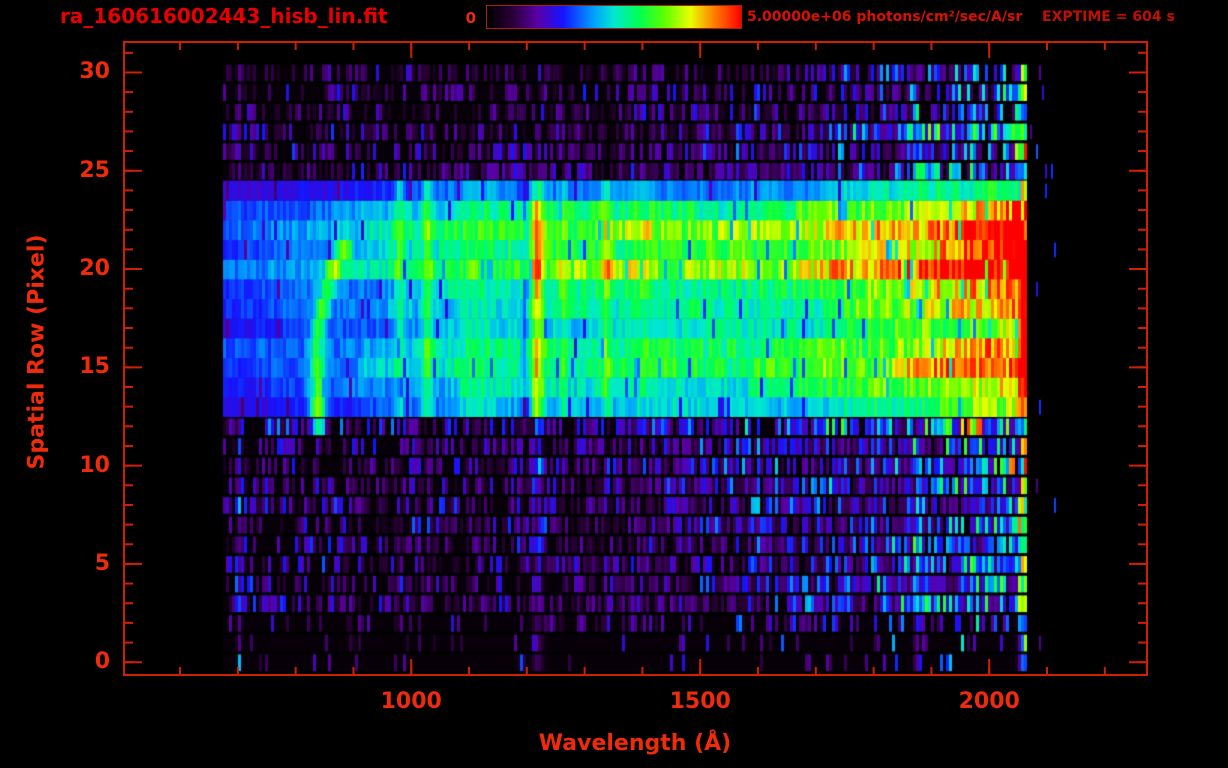 This screenshot has height=768, width=1228. What do you see at coordinates (411, 701) in the screenshot?
I see `x-tick-label: 1000` at bounding box center [411, 701].